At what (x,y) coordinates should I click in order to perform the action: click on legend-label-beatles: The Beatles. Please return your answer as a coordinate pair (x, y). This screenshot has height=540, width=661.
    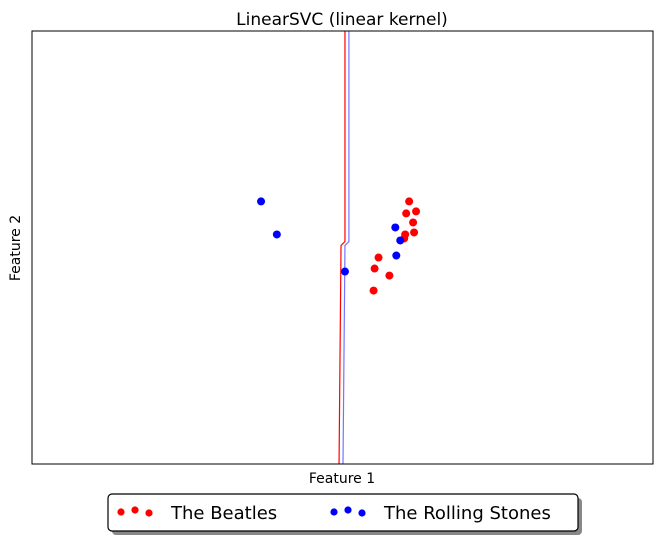
    Looking at the image, I should click on (223, 513).